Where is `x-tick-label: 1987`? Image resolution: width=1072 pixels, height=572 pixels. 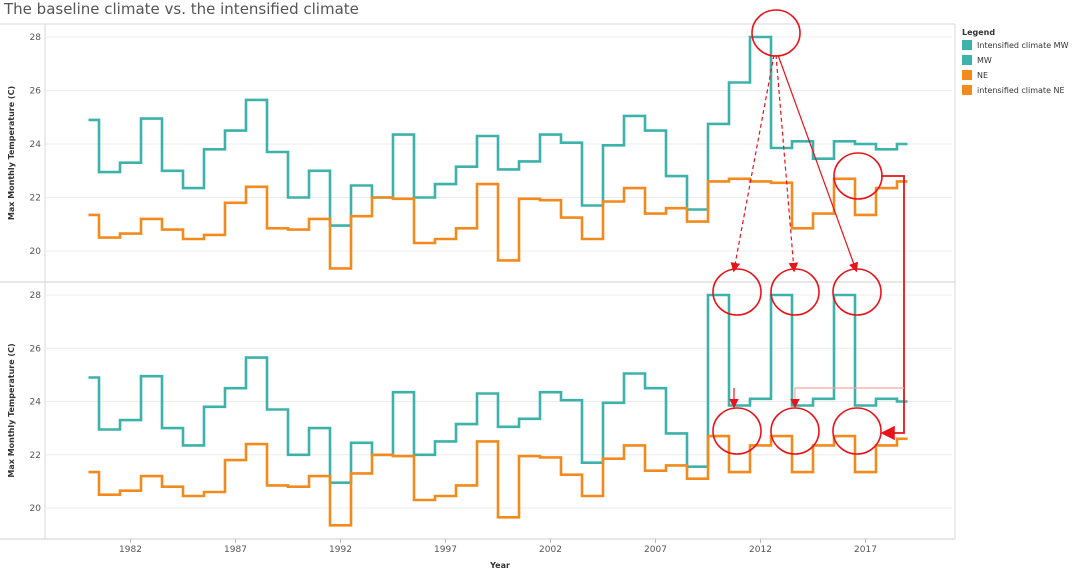
x-tick-label: 1987 is located at coordinates (235, 550).